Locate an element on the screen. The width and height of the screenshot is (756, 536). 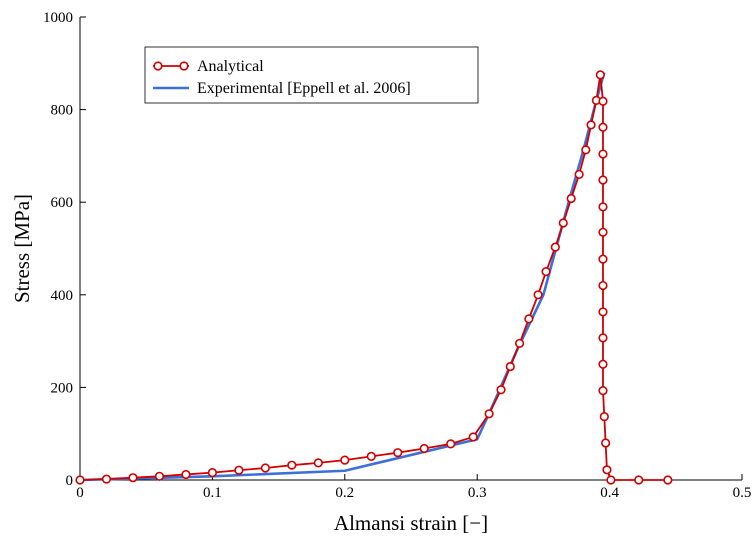
legend-box is located at coordinates (311, 75).